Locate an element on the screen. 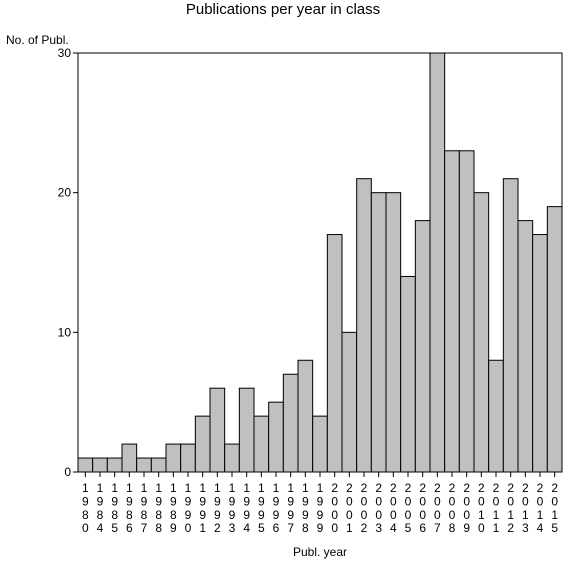 The image size is (567, 567). chart-title: Publications per year in class is located at coordinates (283, 9).